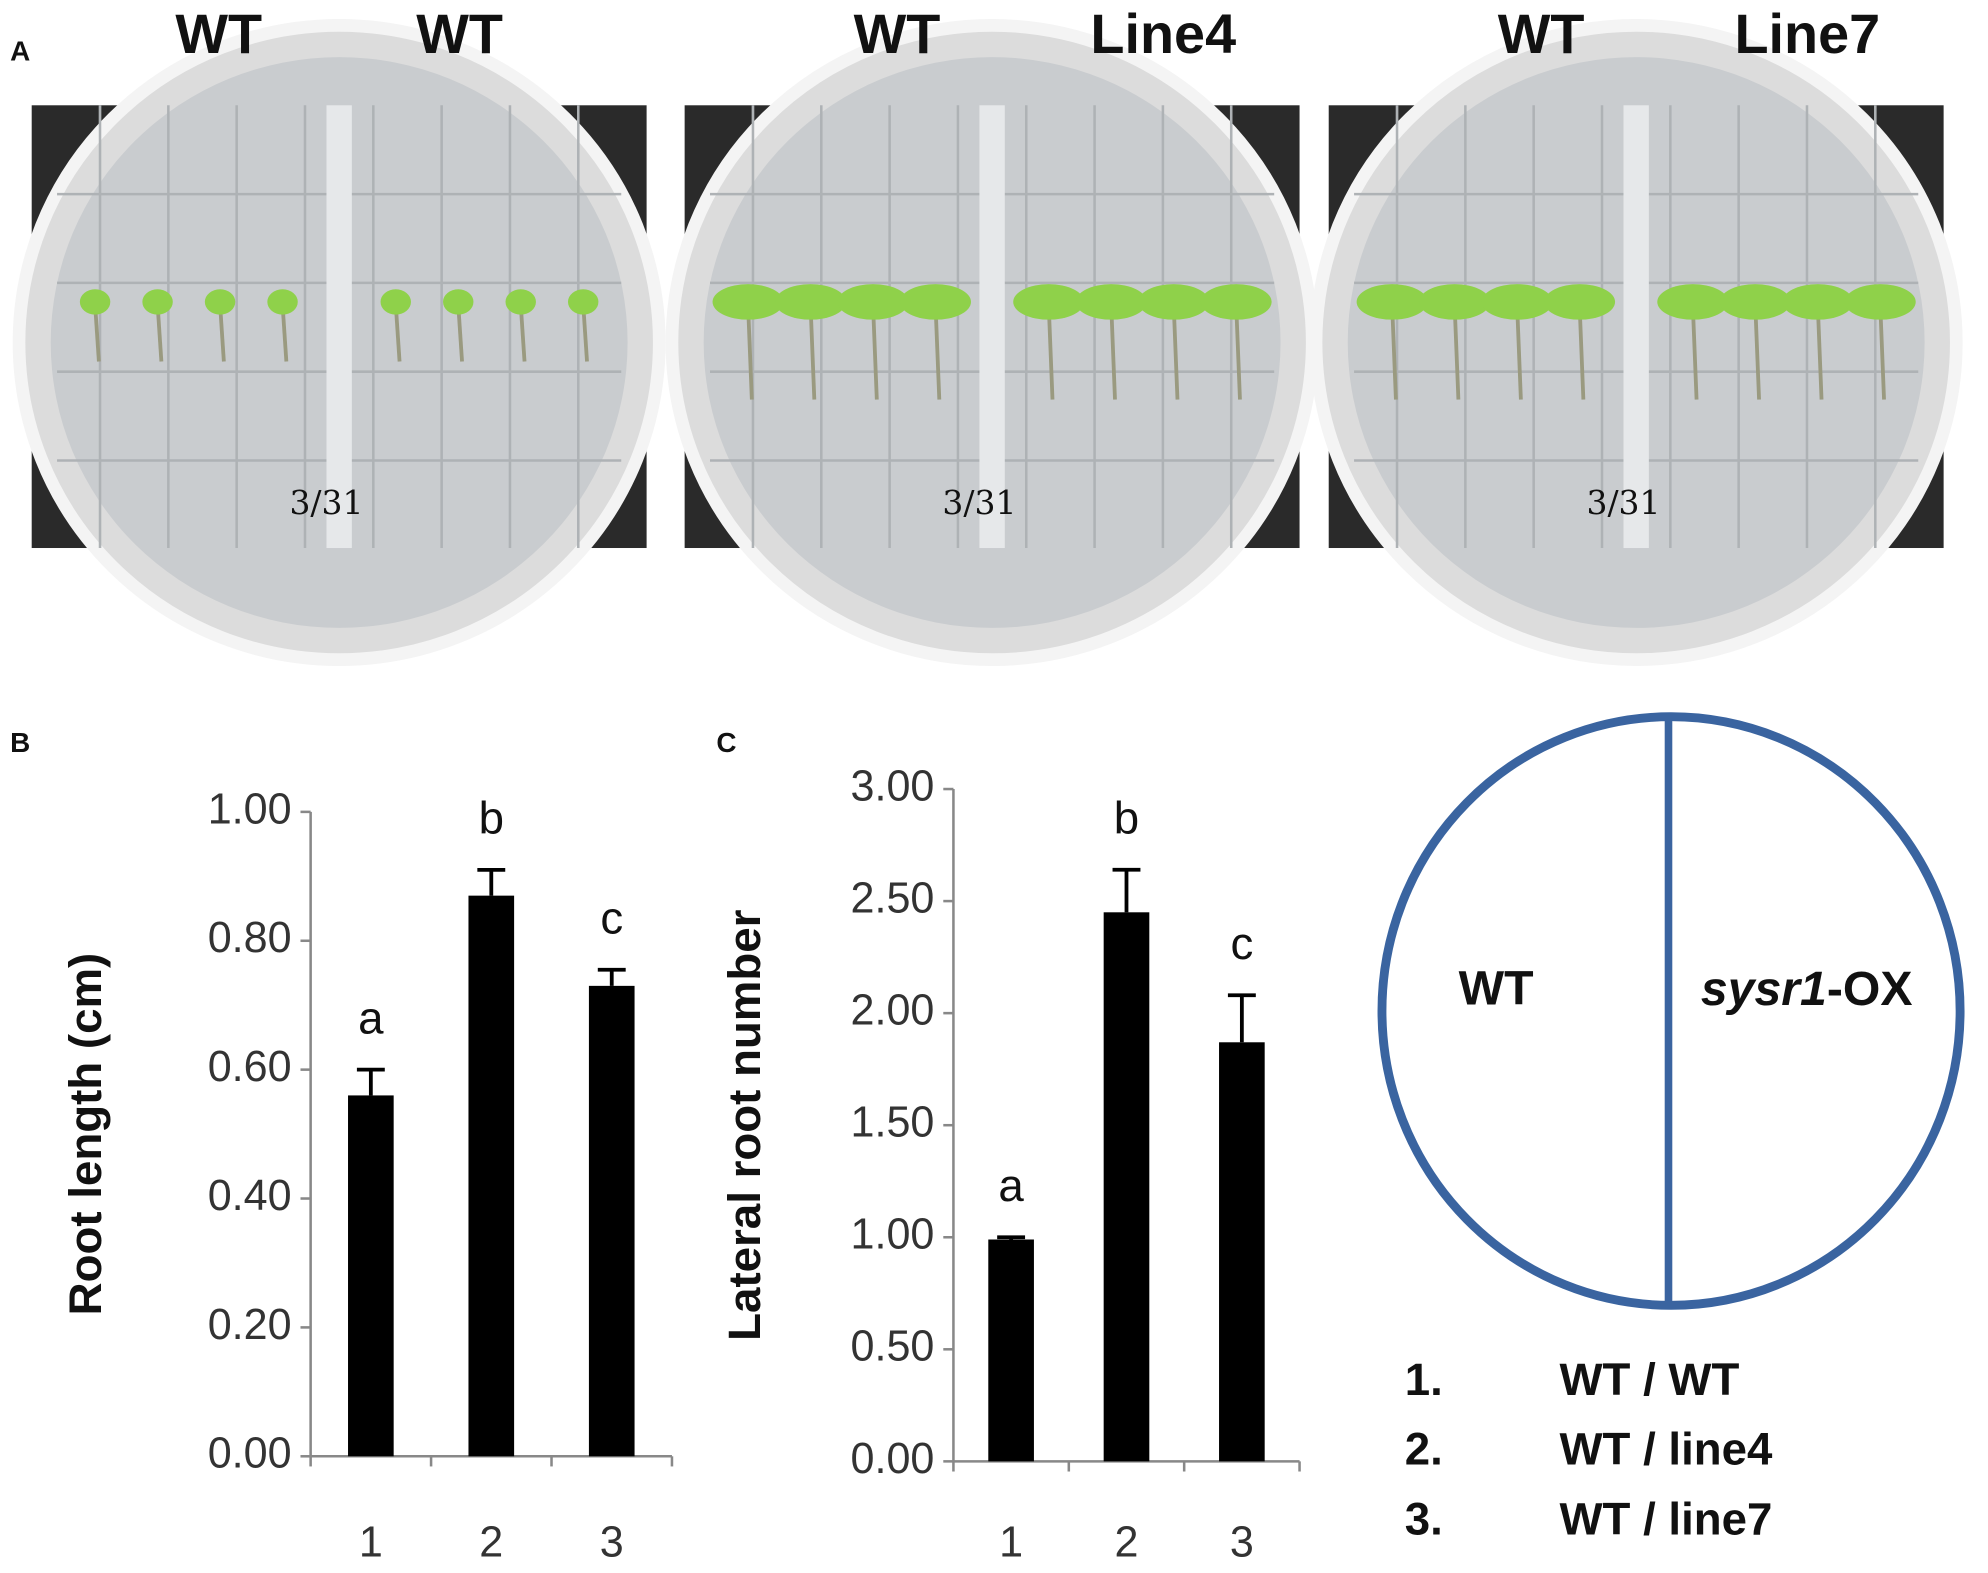  I want to click on y-tick-label: 2.00, so click(893, 1011).